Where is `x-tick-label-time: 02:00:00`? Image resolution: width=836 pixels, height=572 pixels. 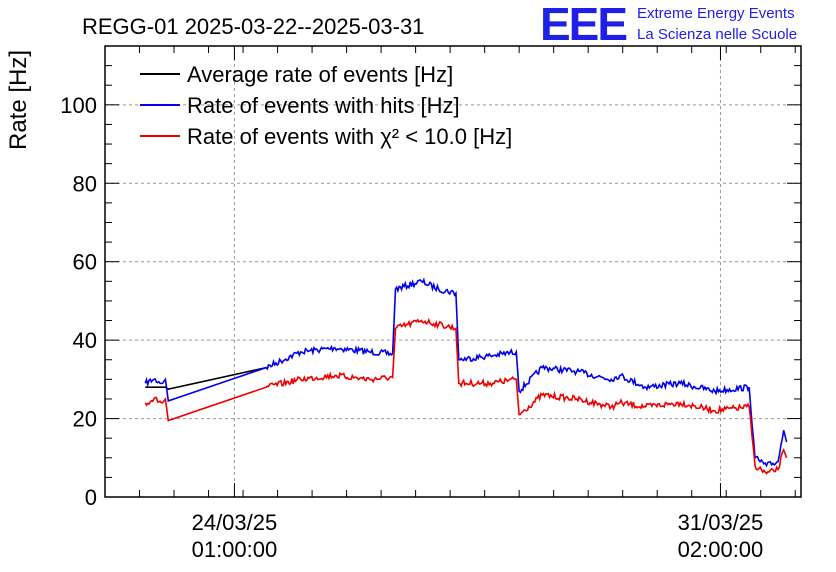
x-tick-label-time: 02:00:00 is located at coordinates (721, 549).